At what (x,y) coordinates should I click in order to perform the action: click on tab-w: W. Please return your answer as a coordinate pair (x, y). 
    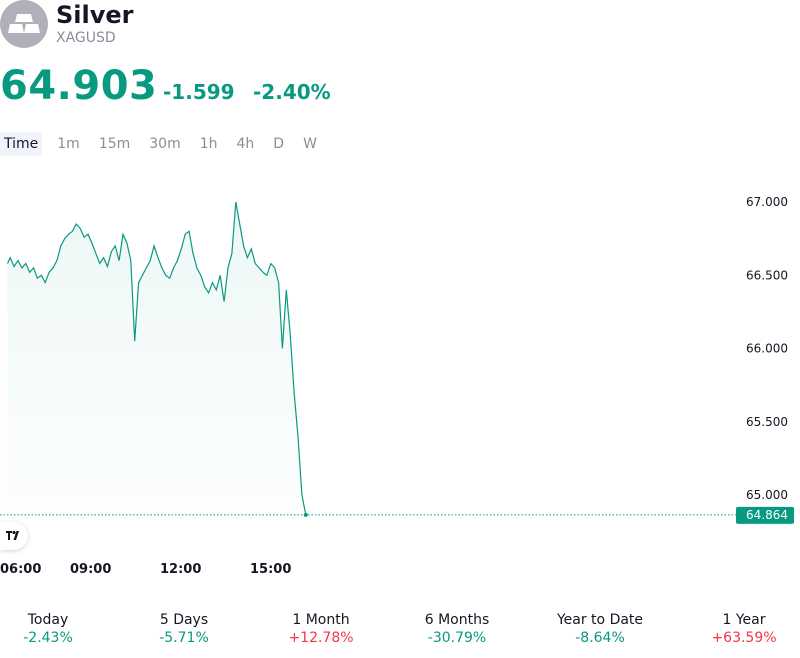
    Looking at the image, I should click on (310, 144).